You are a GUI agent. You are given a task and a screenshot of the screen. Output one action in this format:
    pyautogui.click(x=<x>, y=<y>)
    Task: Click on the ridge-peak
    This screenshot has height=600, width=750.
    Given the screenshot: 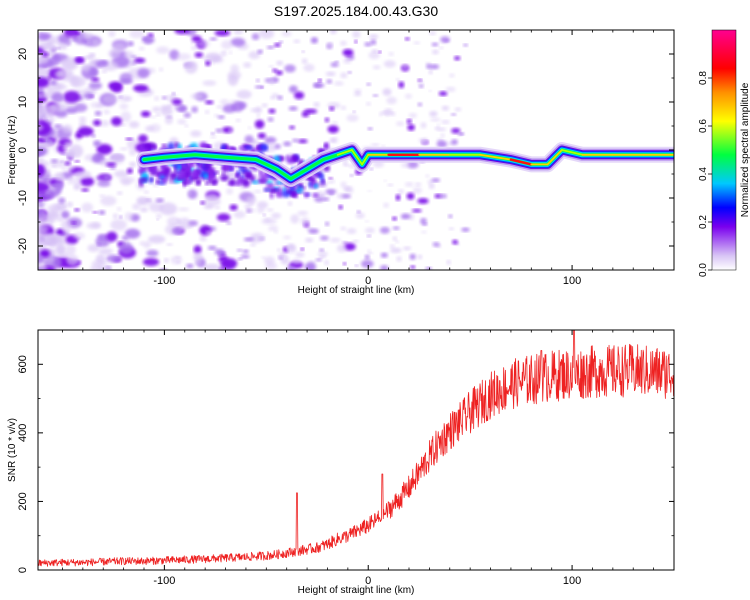 What is the action you would take?
    pyautogui.click(x=572, y=152)
    